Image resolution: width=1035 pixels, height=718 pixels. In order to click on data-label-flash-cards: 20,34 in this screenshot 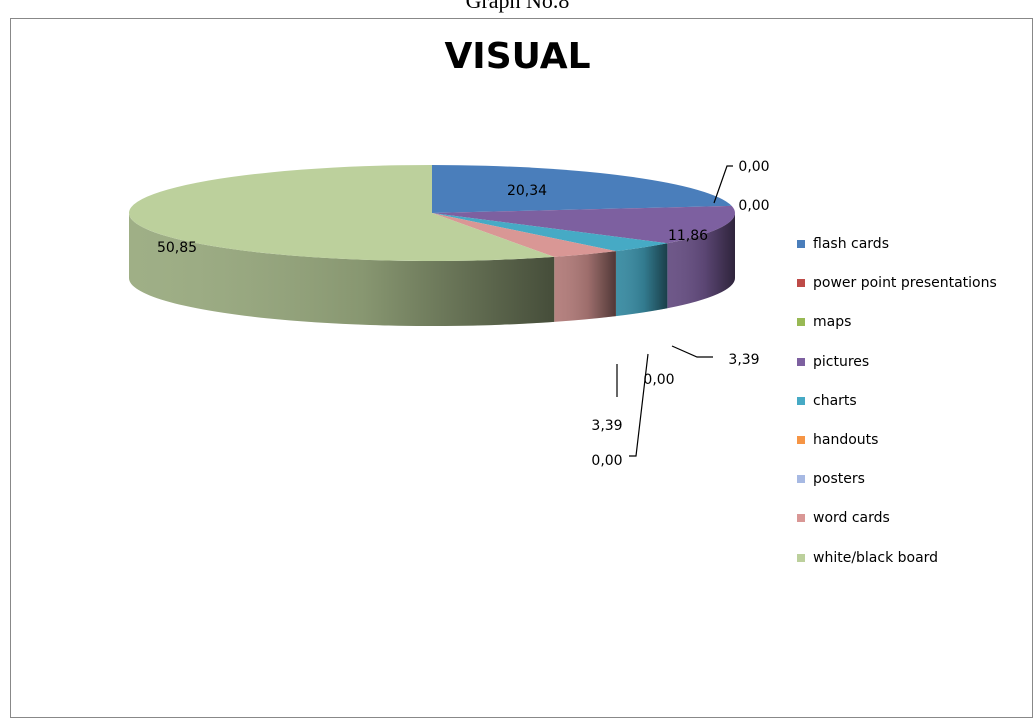, I will do `click(527, 191)`.